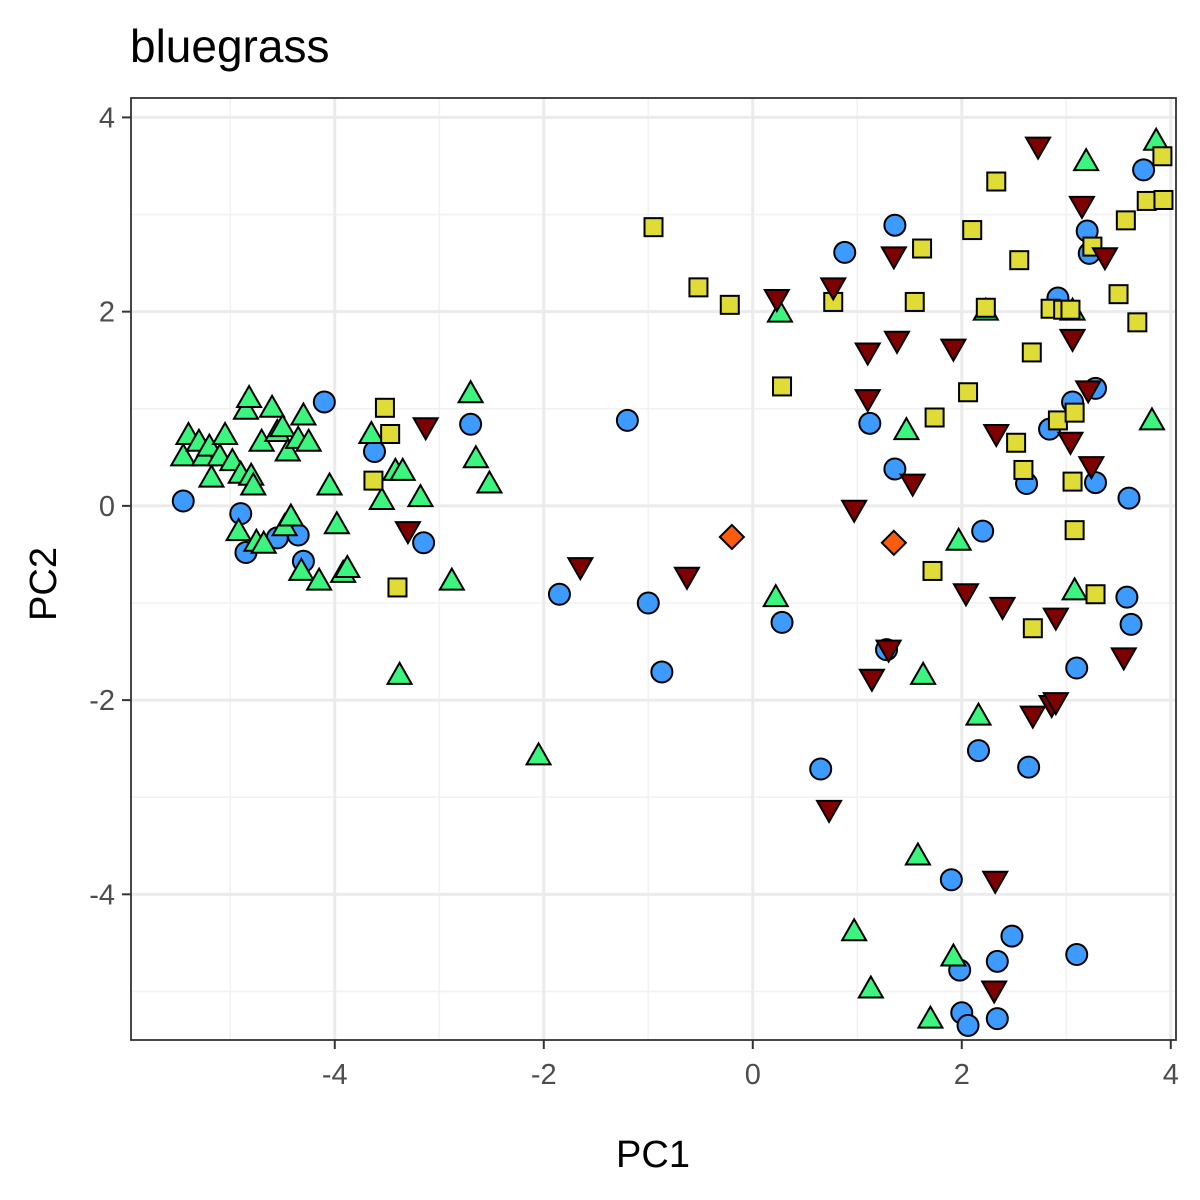 The width and height of the screenshot is (1200, 1200). Describe the element at coordinates (335, 1075) in the screenshot. I see `x-tick-label: -4` at that location.